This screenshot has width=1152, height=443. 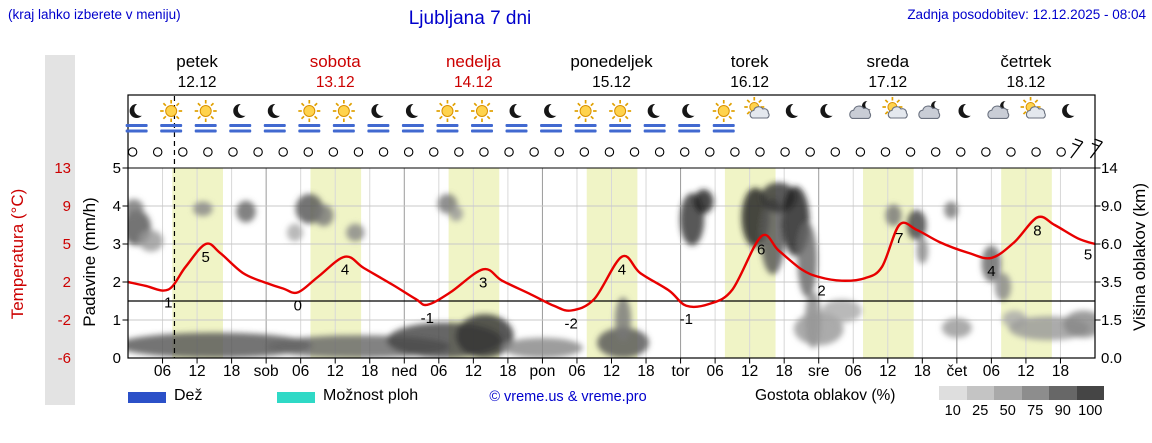 I want to click on day-date: 16.12, so click(x=749, y=82).